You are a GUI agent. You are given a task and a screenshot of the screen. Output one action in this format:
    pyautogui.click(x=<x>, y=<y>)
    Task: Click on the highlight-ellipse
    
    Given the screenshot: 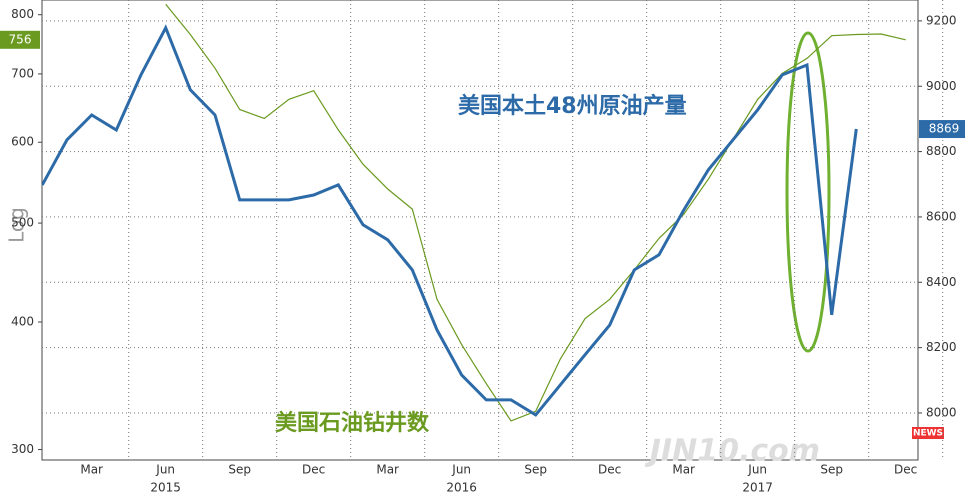 What is the action you would take?
    pyautogui.click(x=808, y=192)
    